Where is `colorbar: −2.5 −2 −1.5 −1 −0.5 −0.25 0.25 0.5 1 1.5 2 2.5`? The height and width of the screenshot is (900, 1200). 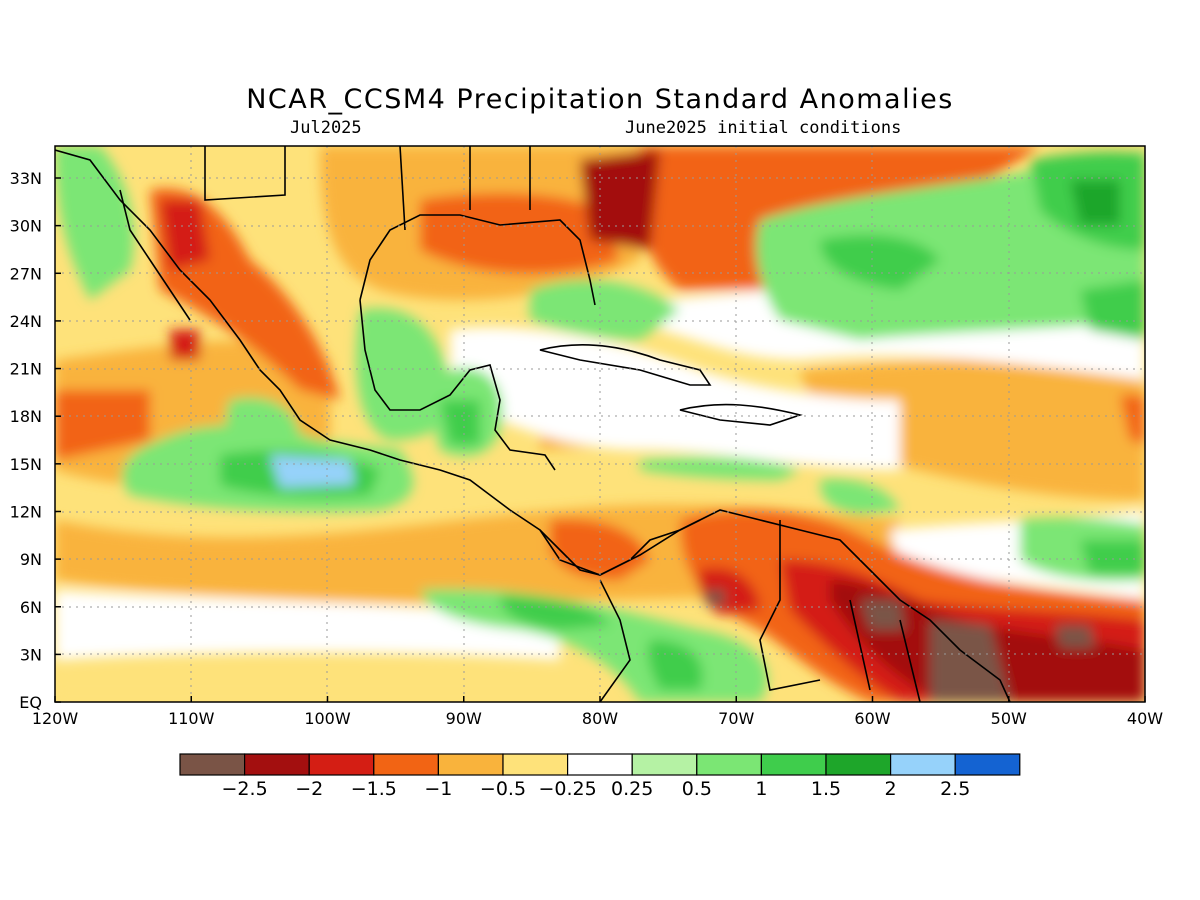
colorbar: −2.5 −2 −1.5 −1 −0.5 −0.25 0.25 0.5 1 1.5 2 2.5 is located at coordinates (600, 776).